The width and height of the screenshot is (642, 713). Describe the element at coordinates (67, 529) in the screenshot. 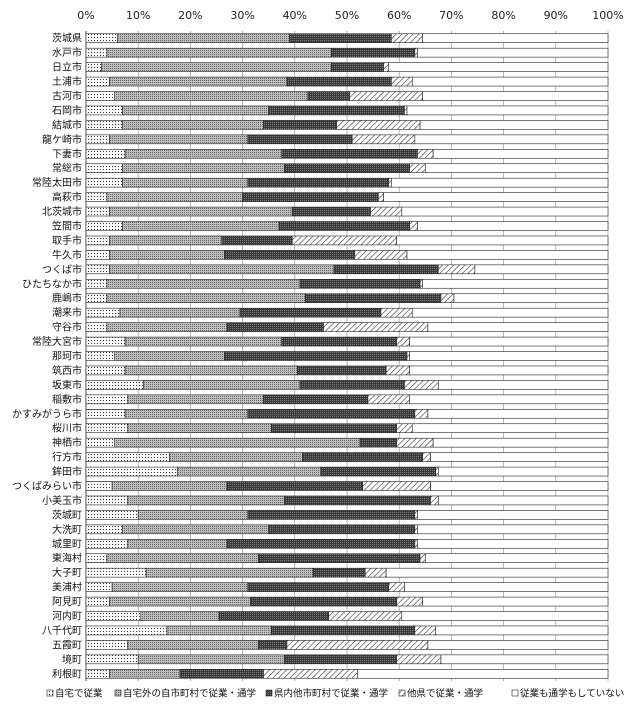

I see `category-label: 大洗町` at that location.